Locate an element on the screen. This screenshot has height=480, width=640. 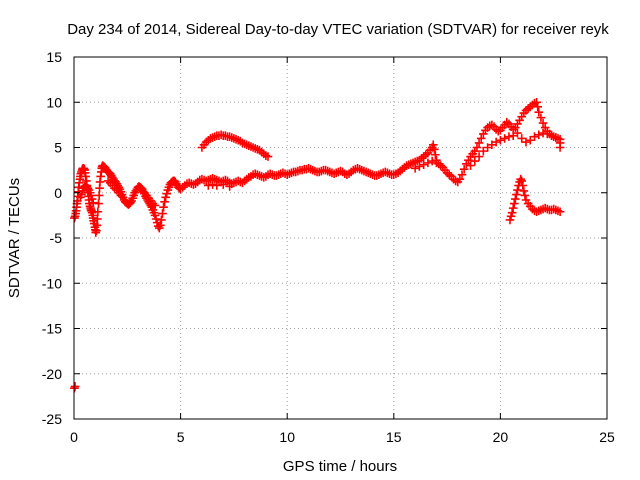
y-tick-label: 5 is located at coordinates (58, 148).